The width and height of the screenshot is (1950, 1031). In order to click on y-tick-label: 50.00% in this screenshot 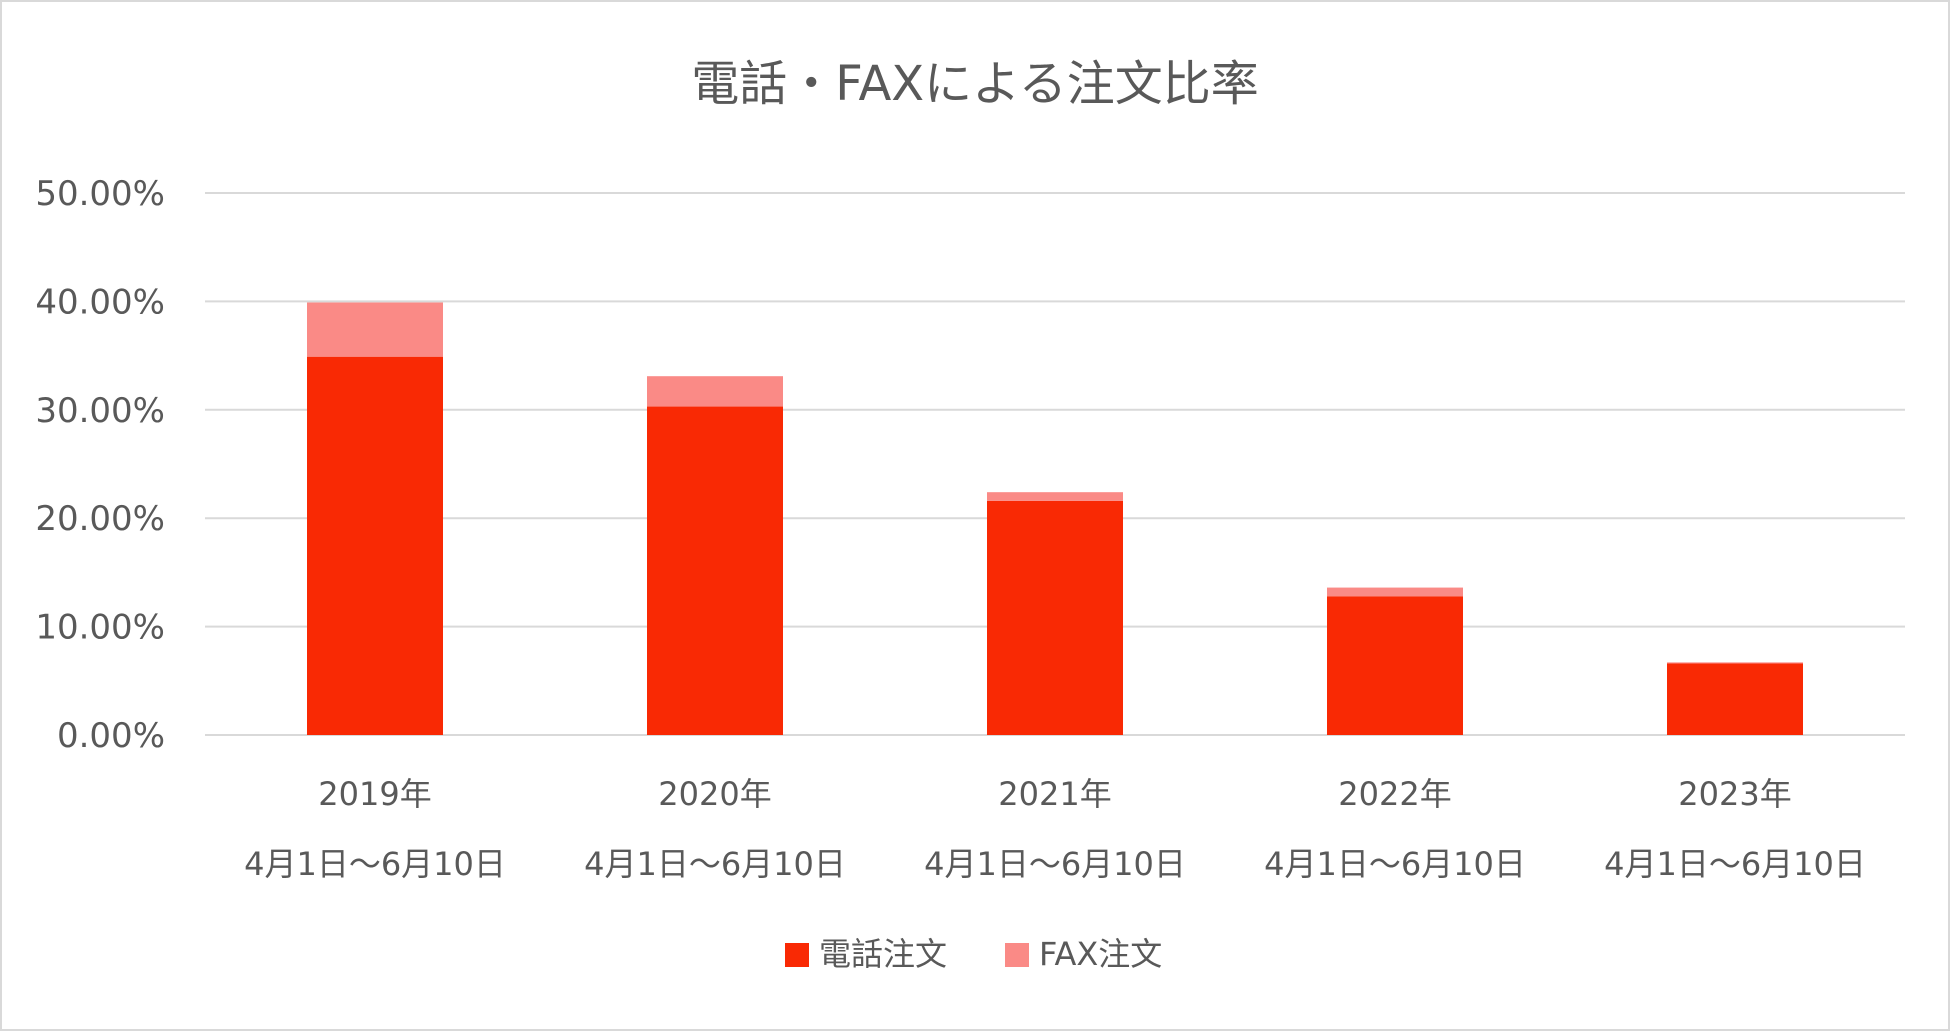, I will do `click(100, 194)`.